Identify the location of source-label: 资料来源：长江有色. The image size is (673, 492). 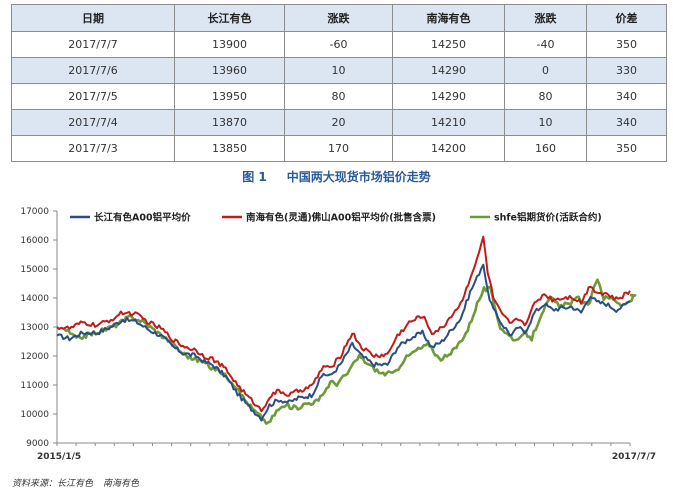
(53, 484).